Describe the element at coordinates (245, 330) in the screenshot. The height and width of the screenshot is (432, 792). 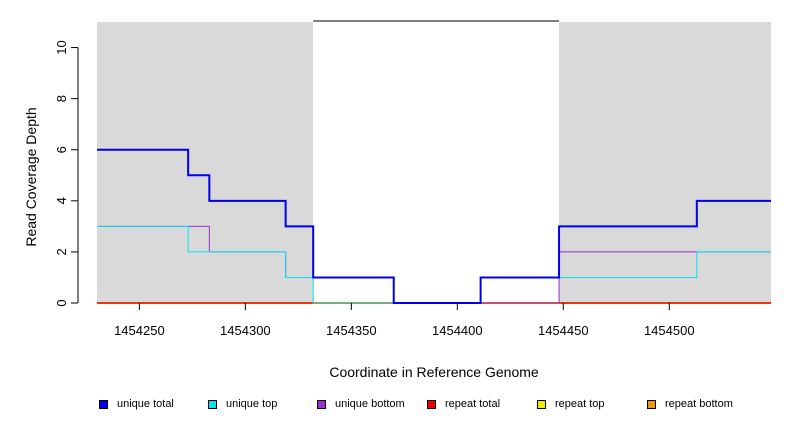
I see `x-tick-label-1: 1454300` at that location.